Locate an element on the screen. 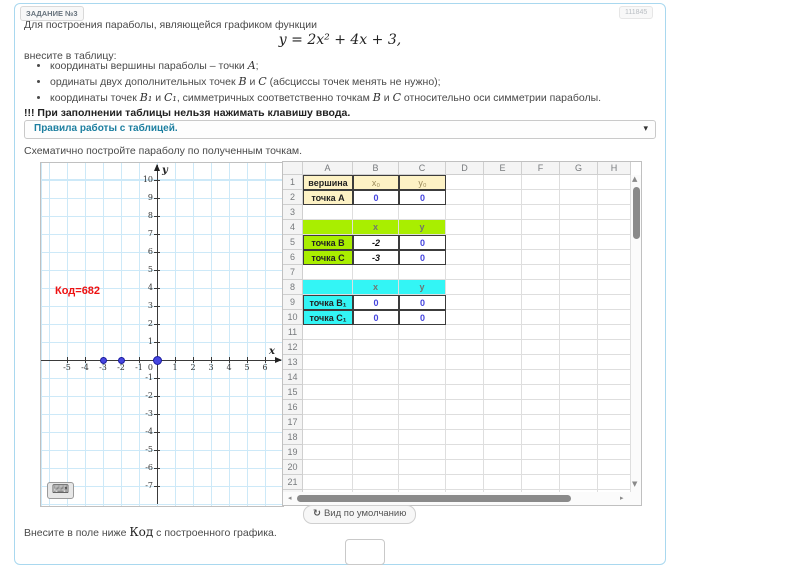 The width and height of the screenshot is (800, 565). cell-F17 is located at coordinates (541, 422).